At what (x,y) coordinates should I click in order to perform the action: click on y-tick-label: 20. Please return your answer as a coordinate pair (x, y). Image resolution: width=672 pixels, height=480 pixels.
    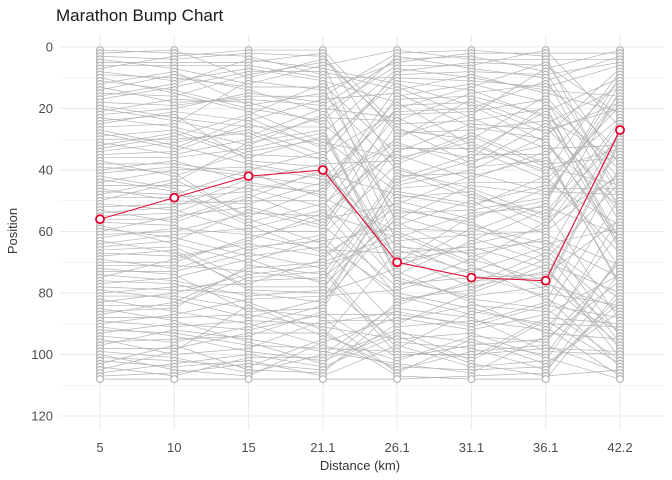
    Looking at the image, I should click on (46, 108).